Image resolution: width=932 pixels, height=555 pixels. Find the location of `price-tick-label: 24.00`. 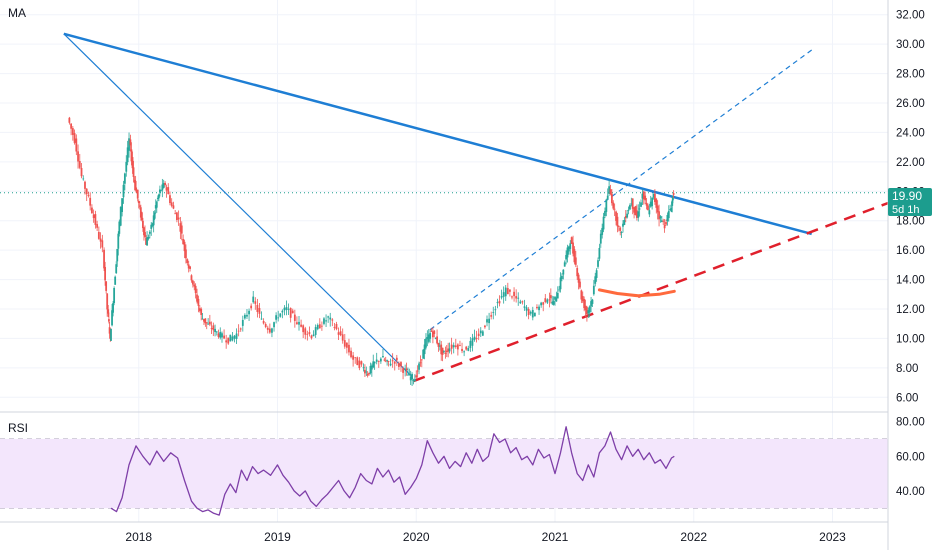

price-tick-label: 24.00 is located at coordinates (910, 133).